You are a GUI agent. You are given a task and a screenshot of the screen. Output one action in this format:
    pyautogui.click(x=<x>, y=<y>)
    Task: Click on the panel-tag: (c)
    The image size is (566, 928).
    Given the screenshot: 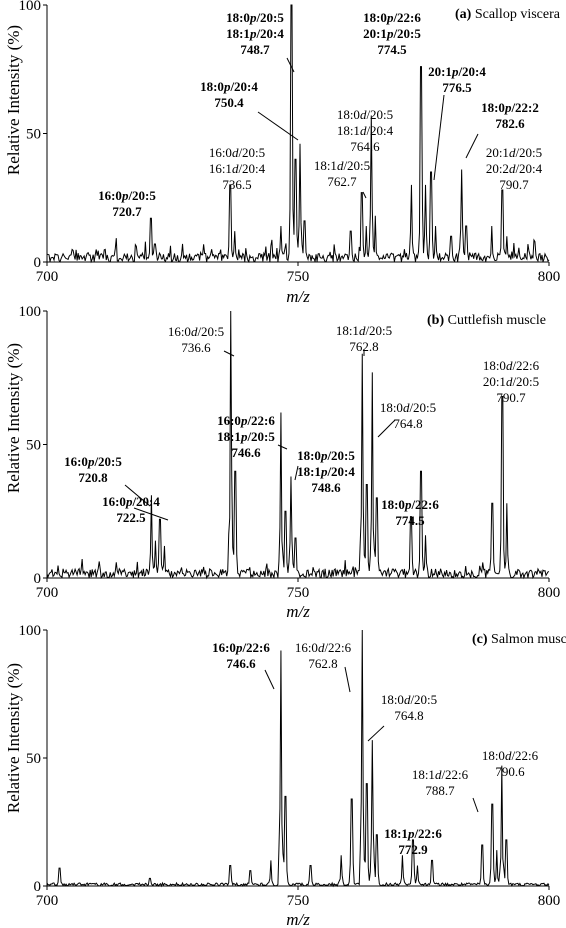 What is the action you would take?
    pyautogui.click(x=480, y=639)
    